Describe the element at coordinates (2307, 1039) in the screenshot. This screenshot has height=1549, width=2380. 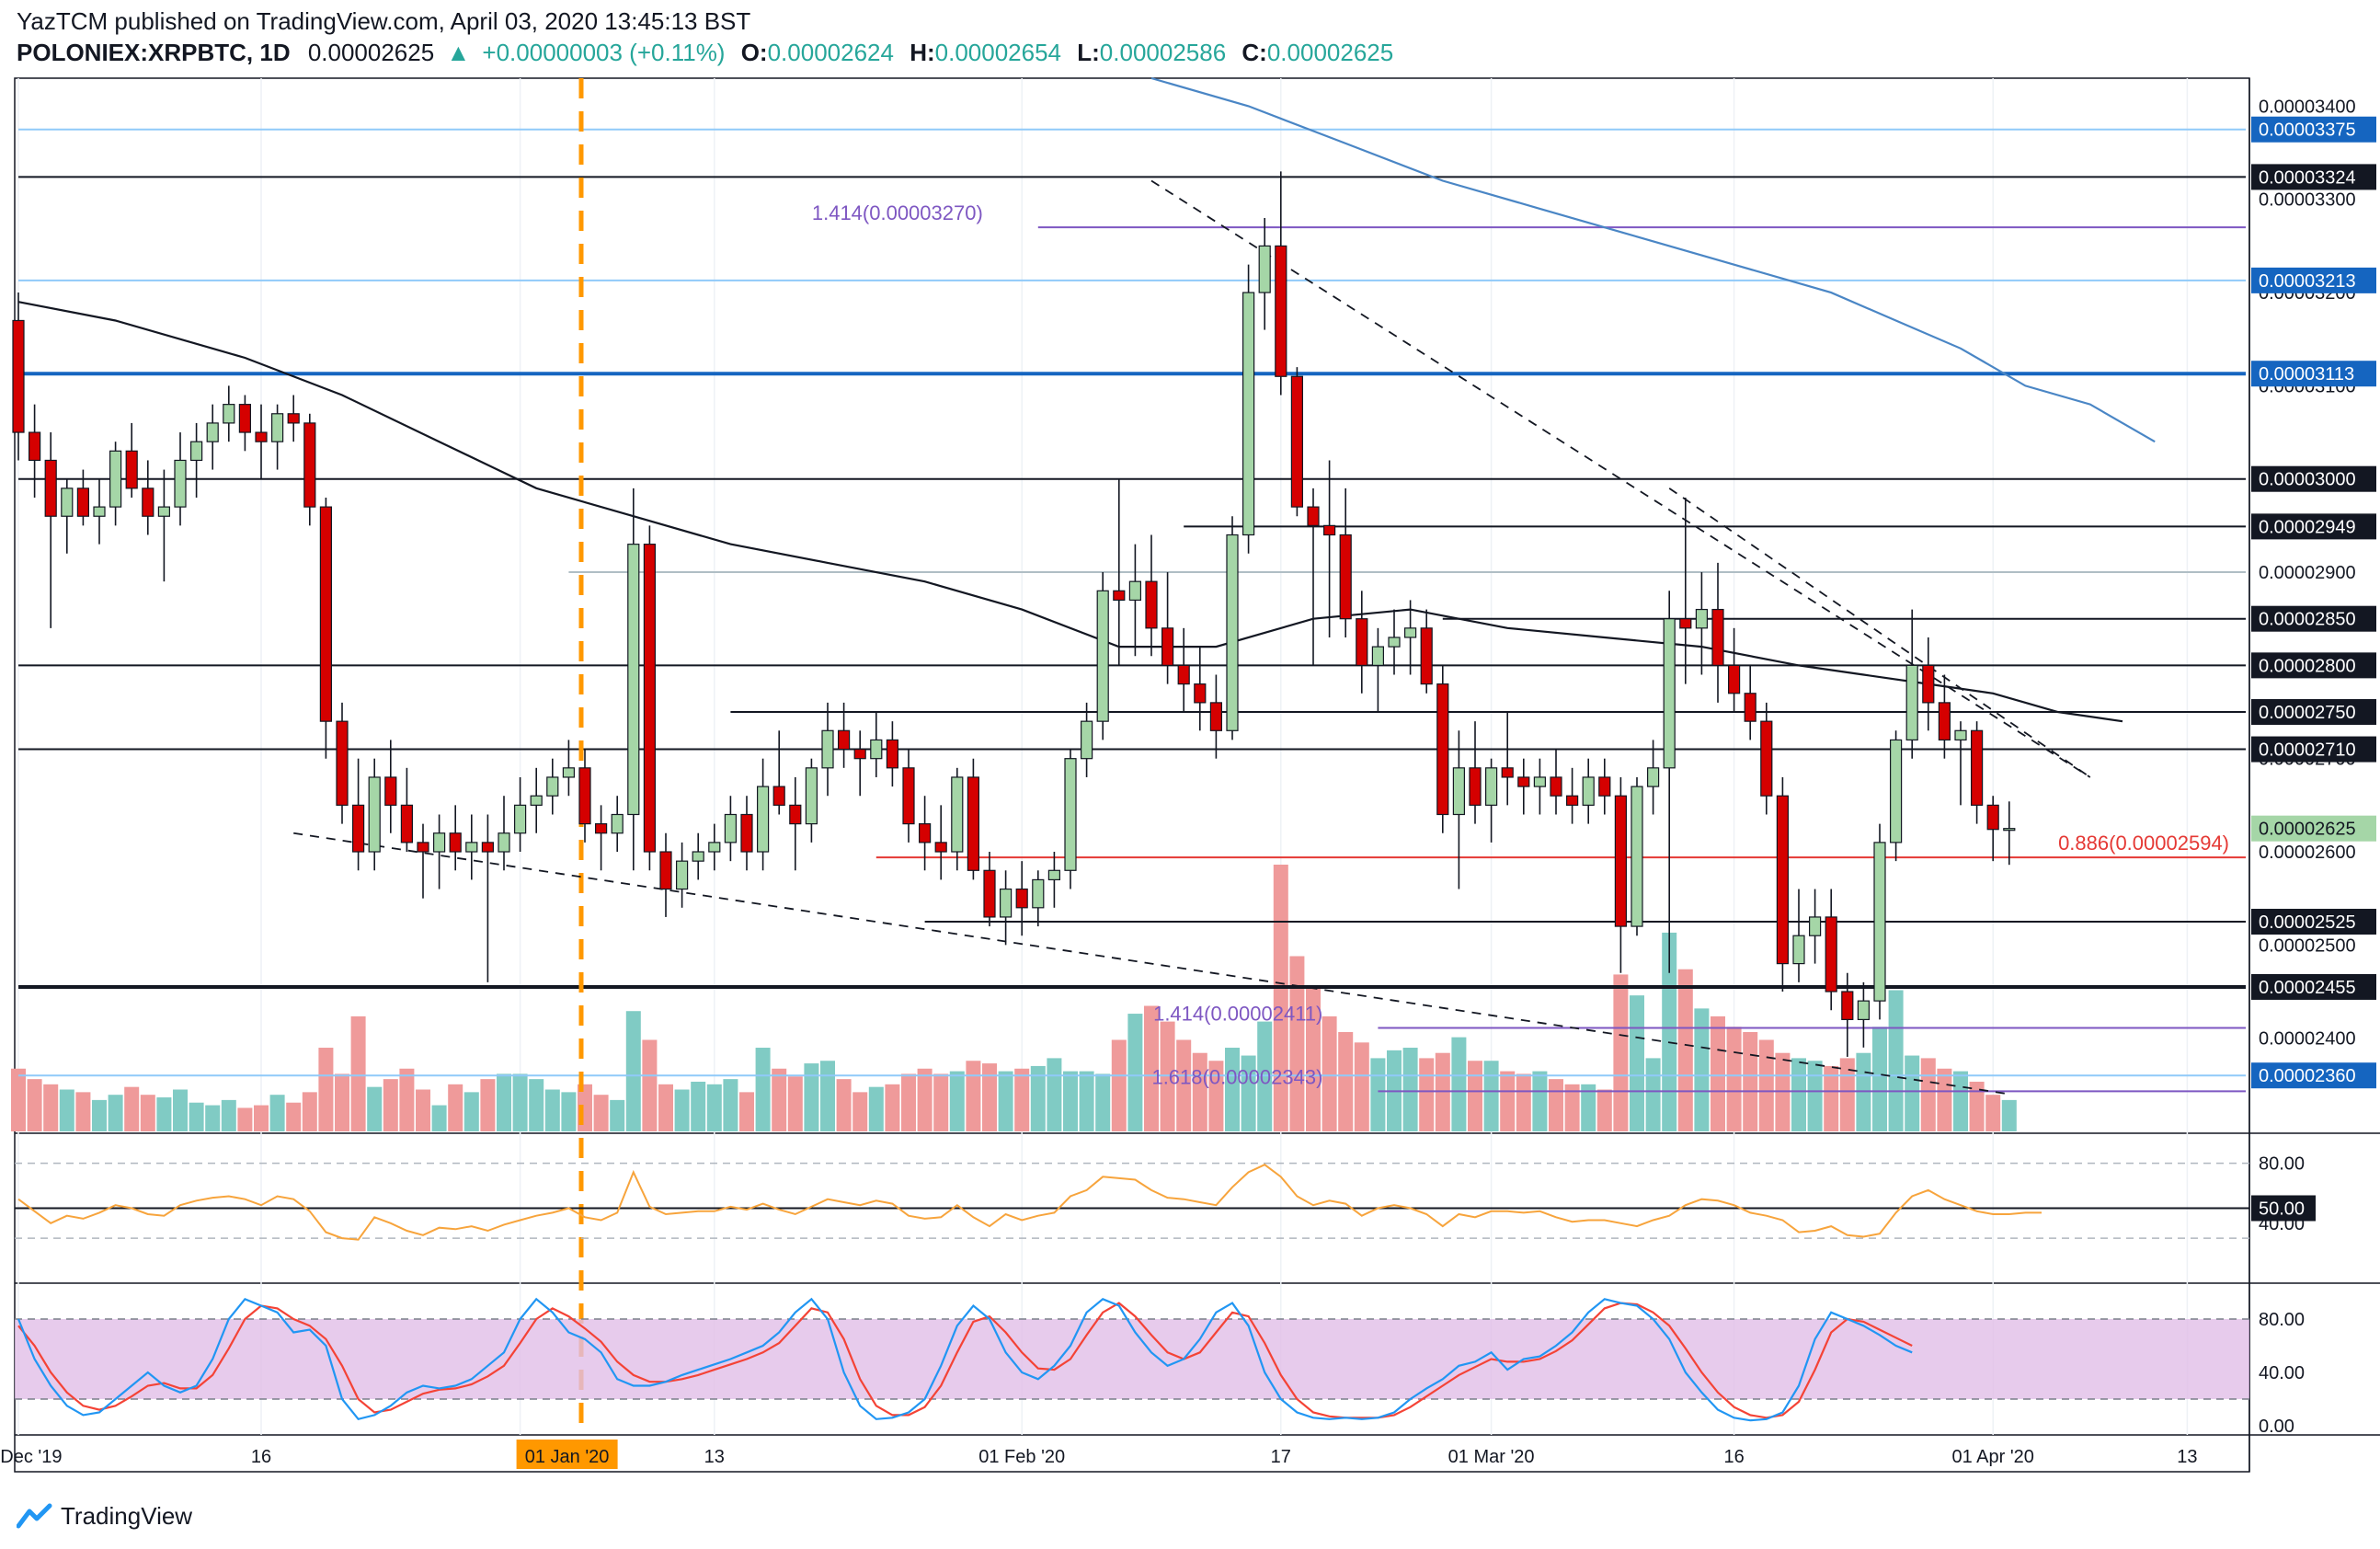
I see `price-tick: 0.00002400` at that location.